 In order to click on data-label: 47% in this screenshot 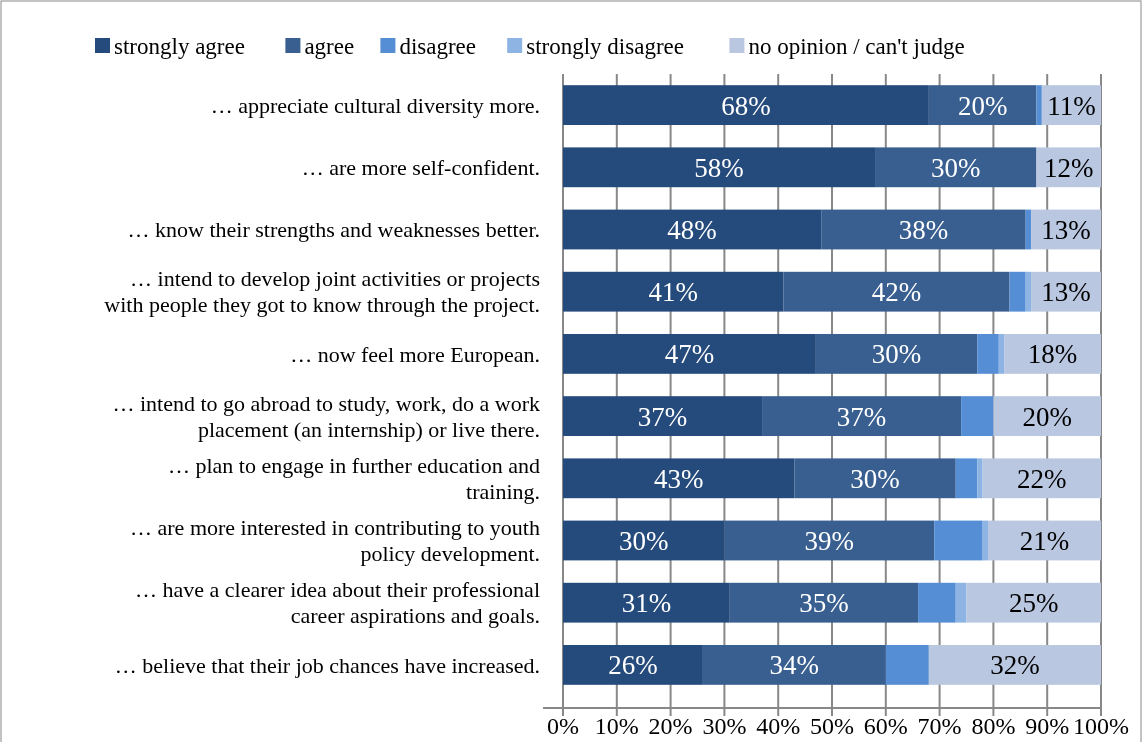, I will do `click(689, 354)`.